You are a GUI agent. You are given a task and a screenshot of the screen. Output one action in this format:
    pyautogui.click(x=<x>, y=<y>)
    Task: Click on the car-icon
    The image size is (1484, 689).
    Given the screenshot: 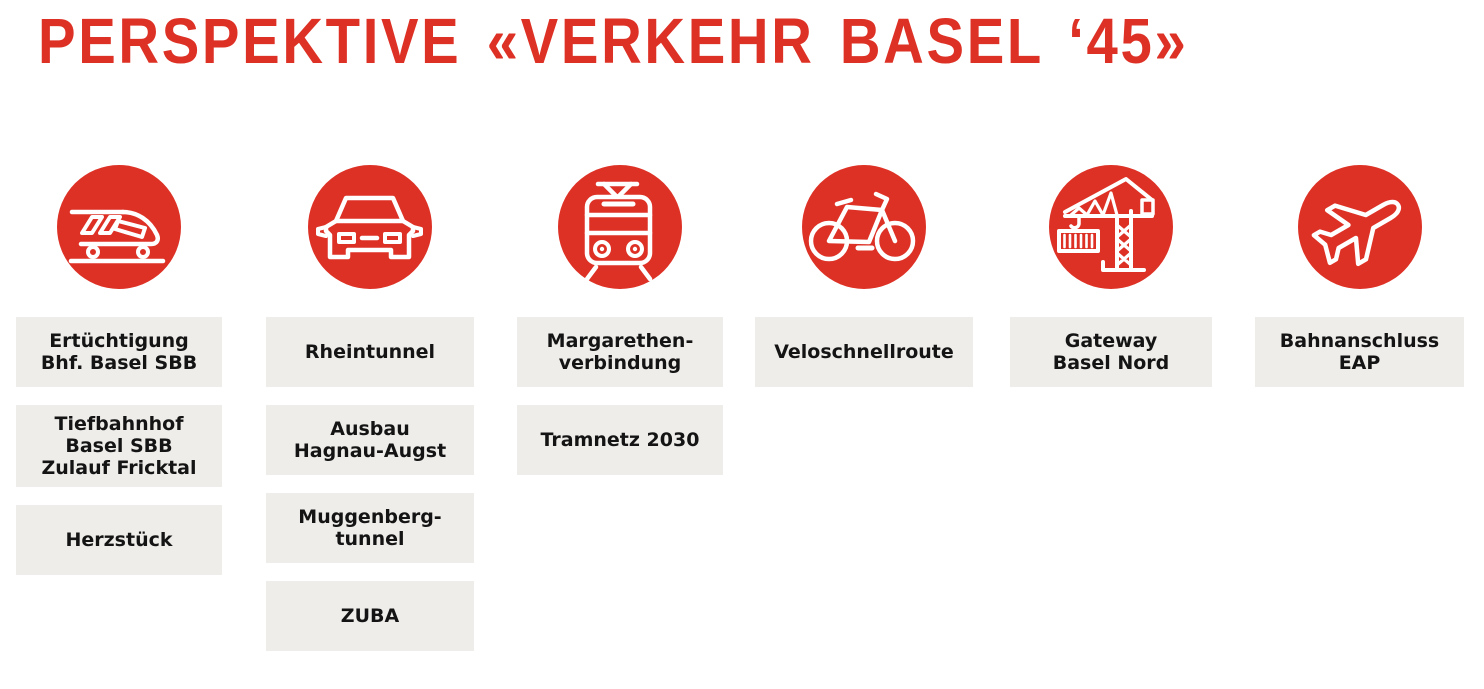 What is the action you would take?
    pyautogui.click(x=369, y=227)
    